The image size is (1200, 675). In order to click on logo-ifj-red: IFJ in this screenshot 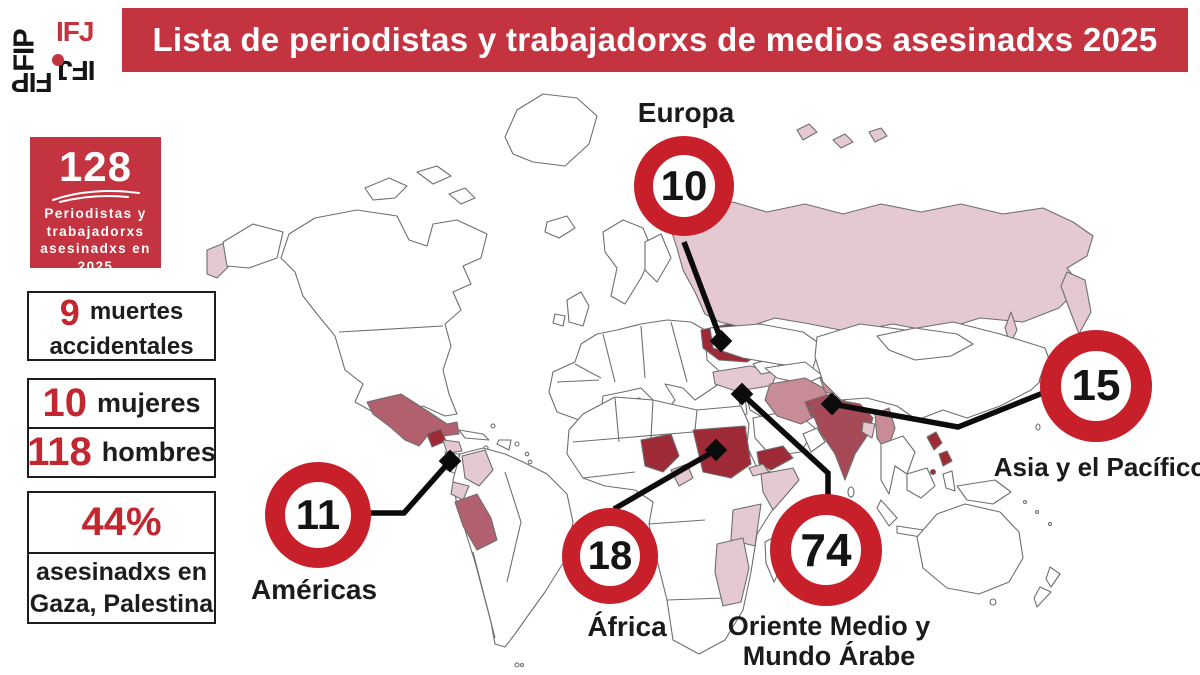, I will do `click(75, 31)`.